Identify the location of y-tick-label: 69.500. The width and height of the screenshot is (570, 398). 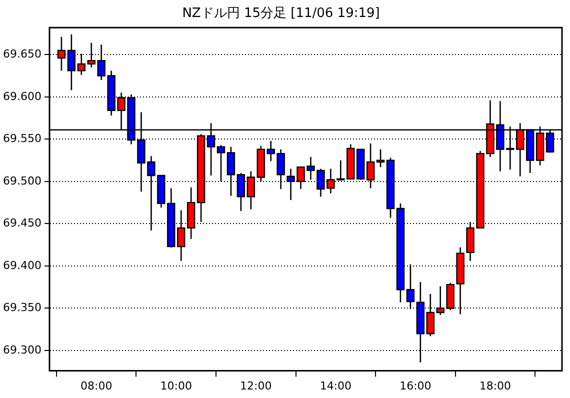
(22, 181).